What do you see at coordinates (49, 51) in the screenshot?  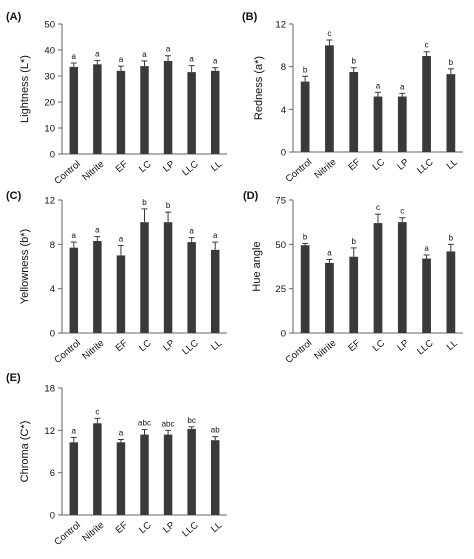 I see `y-tick-label: 40` at bounding box center [49, 51].